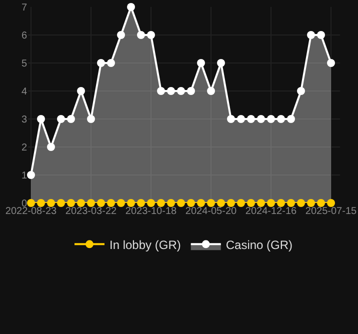 Image resolution: width=358 pixels, height=334 pixels. I want to click on x-tick-label: 2024-05-20, so click(211, 211).